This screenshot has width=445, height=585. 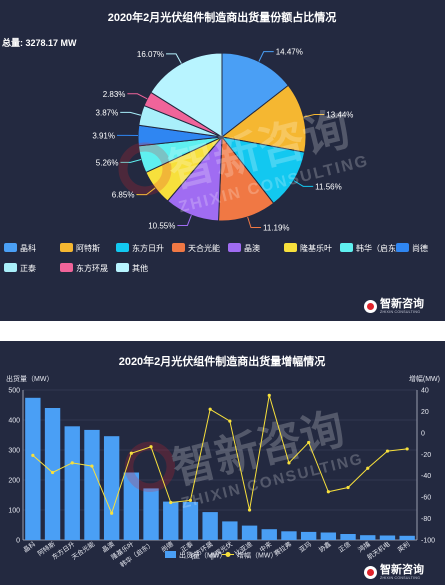 What do you see at coordinates (222, 17) in the screenshot?
I see `chart-title: 2020年2月光伏组件制造商出货量份额占比情况` at bounding box center [222, 17].